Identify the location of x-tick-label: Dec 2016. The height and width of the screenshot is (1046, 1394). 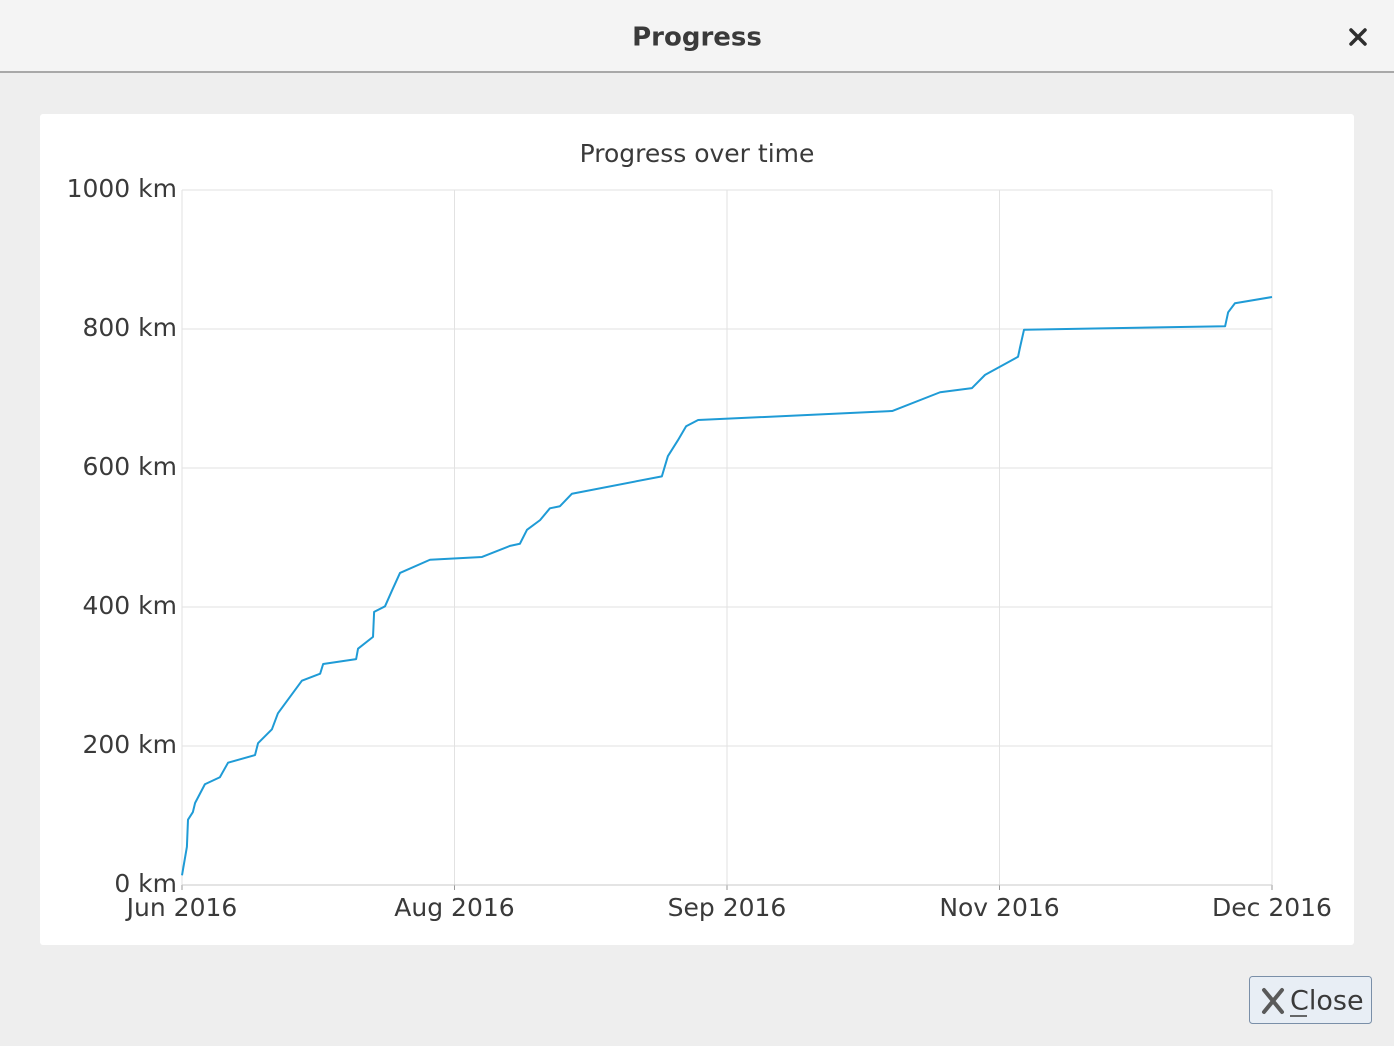
(1272, 907).